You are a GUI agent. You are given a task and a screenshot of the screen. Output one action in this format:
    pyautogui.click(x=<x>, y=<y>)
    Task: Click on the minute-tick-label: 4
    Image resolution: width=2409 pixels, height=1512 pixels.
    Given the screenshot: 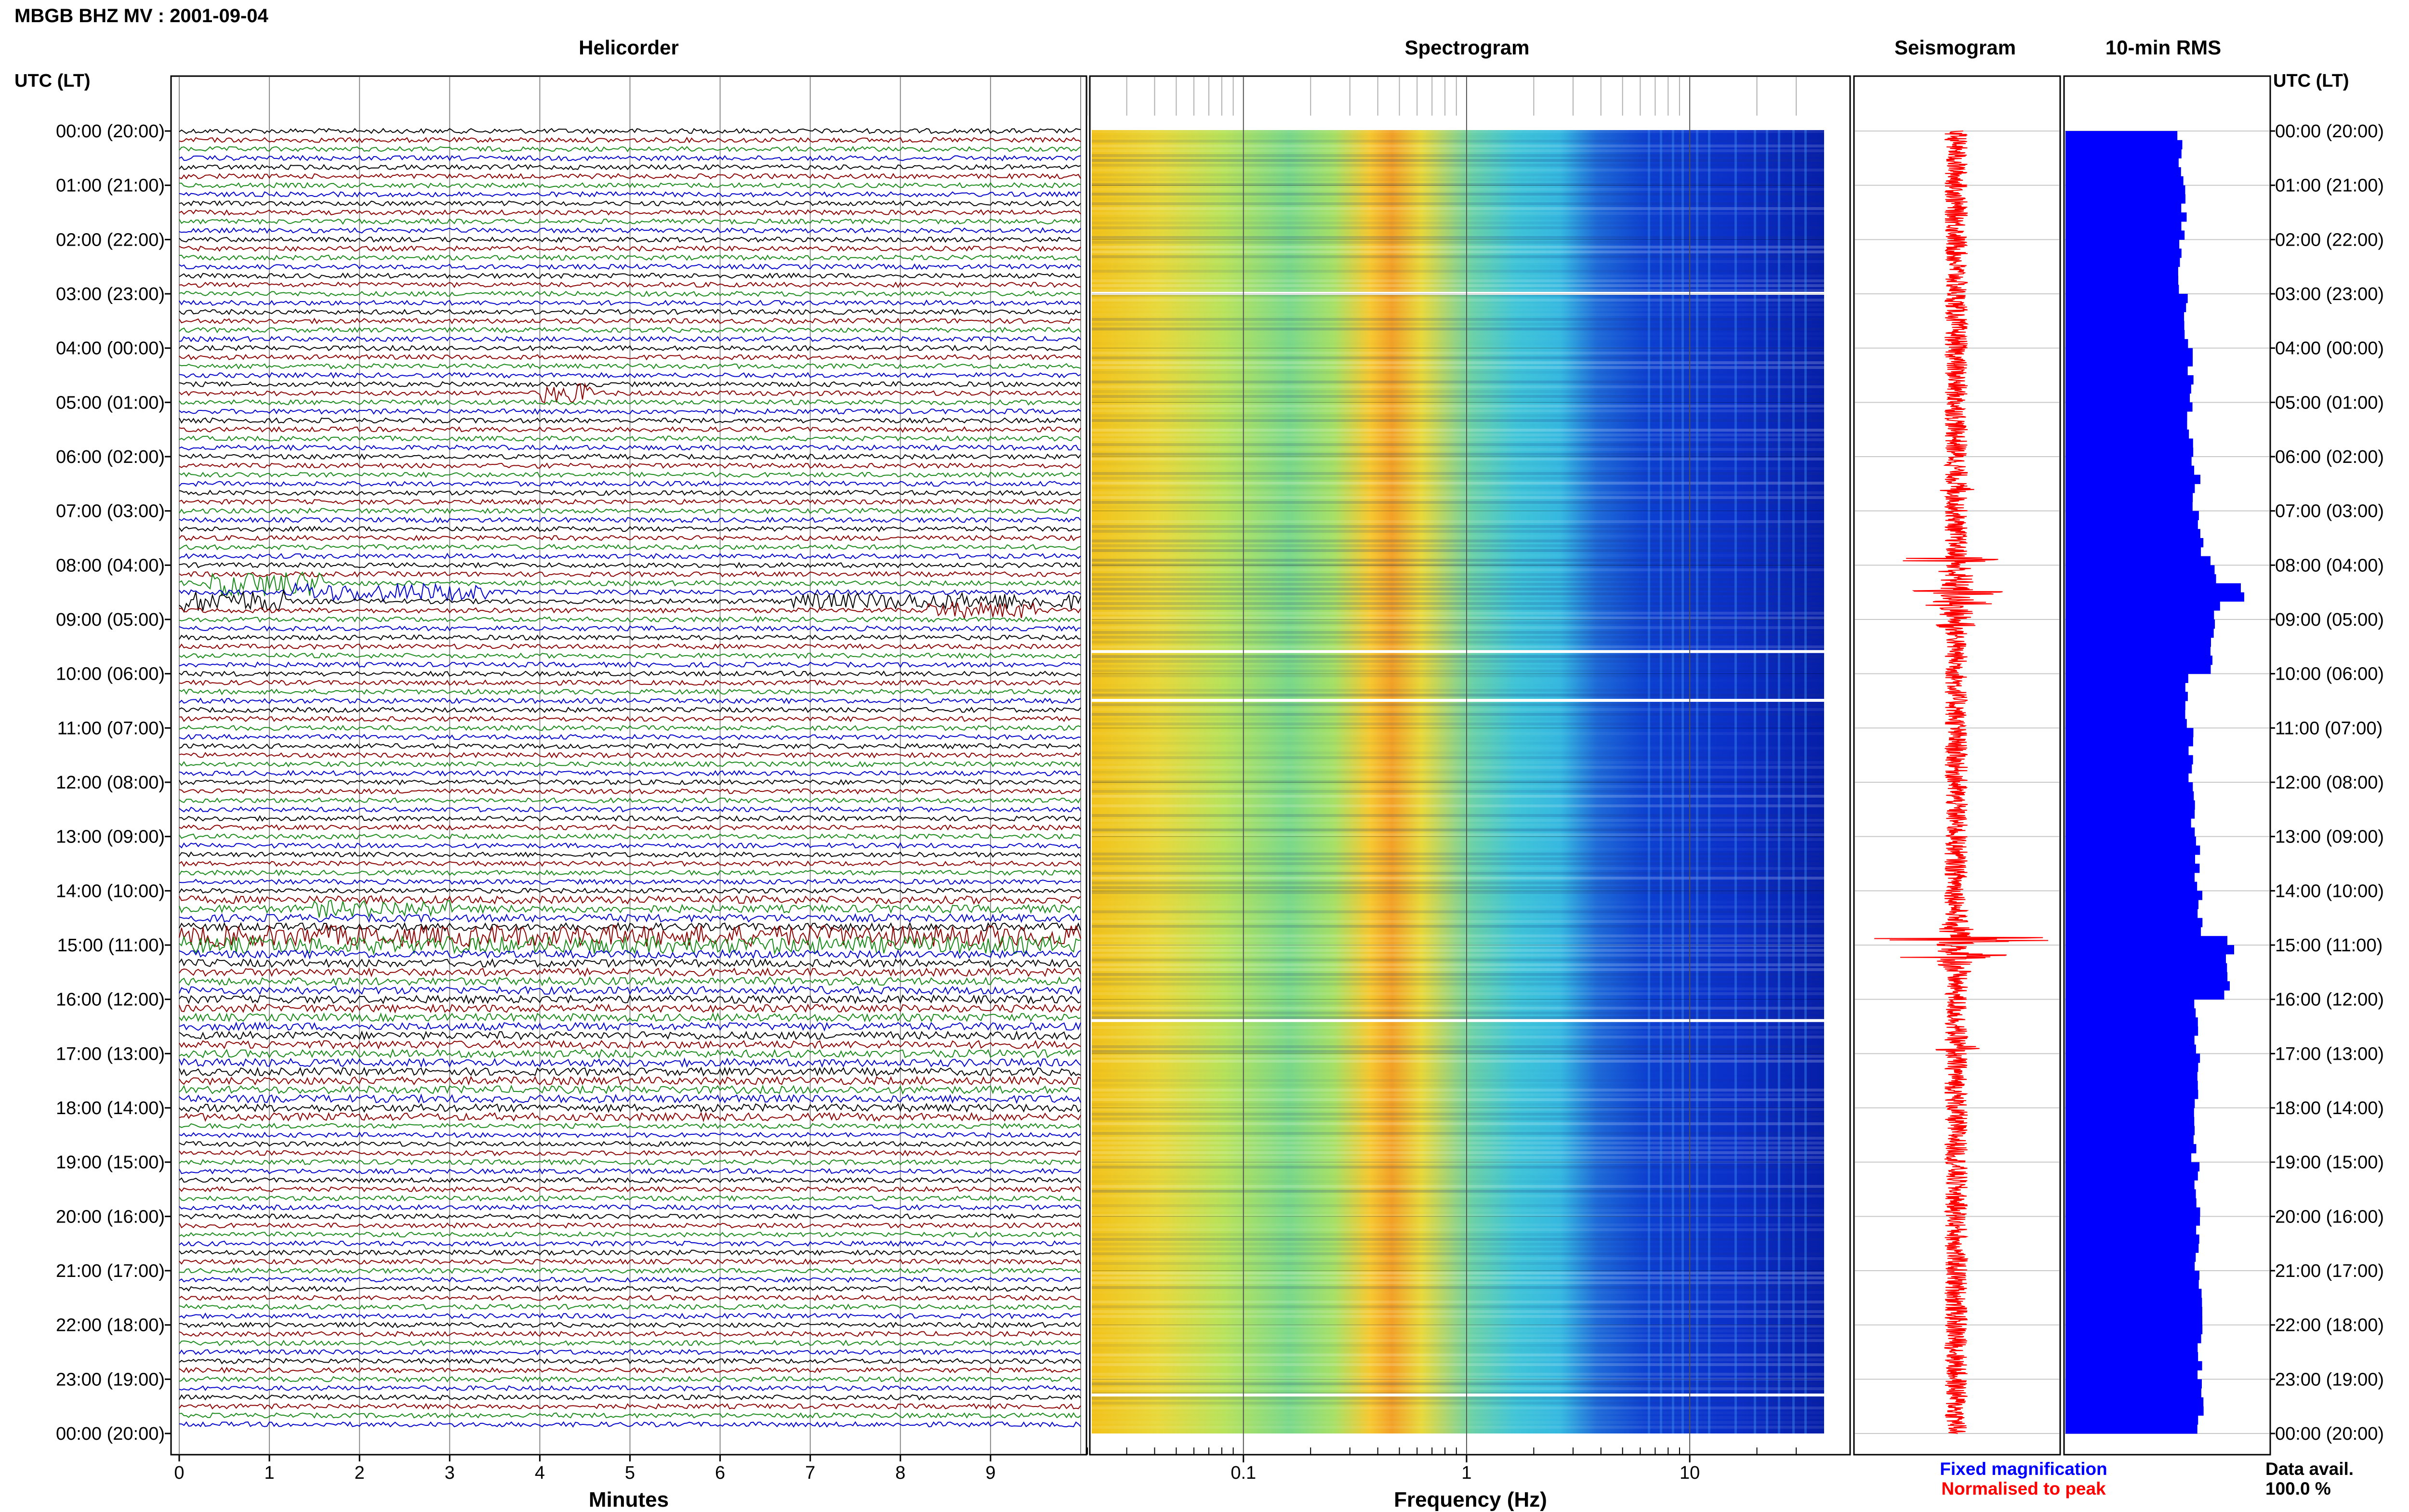 What is the action you would take?
    pyautogui.click(x=540, y=1473)
    